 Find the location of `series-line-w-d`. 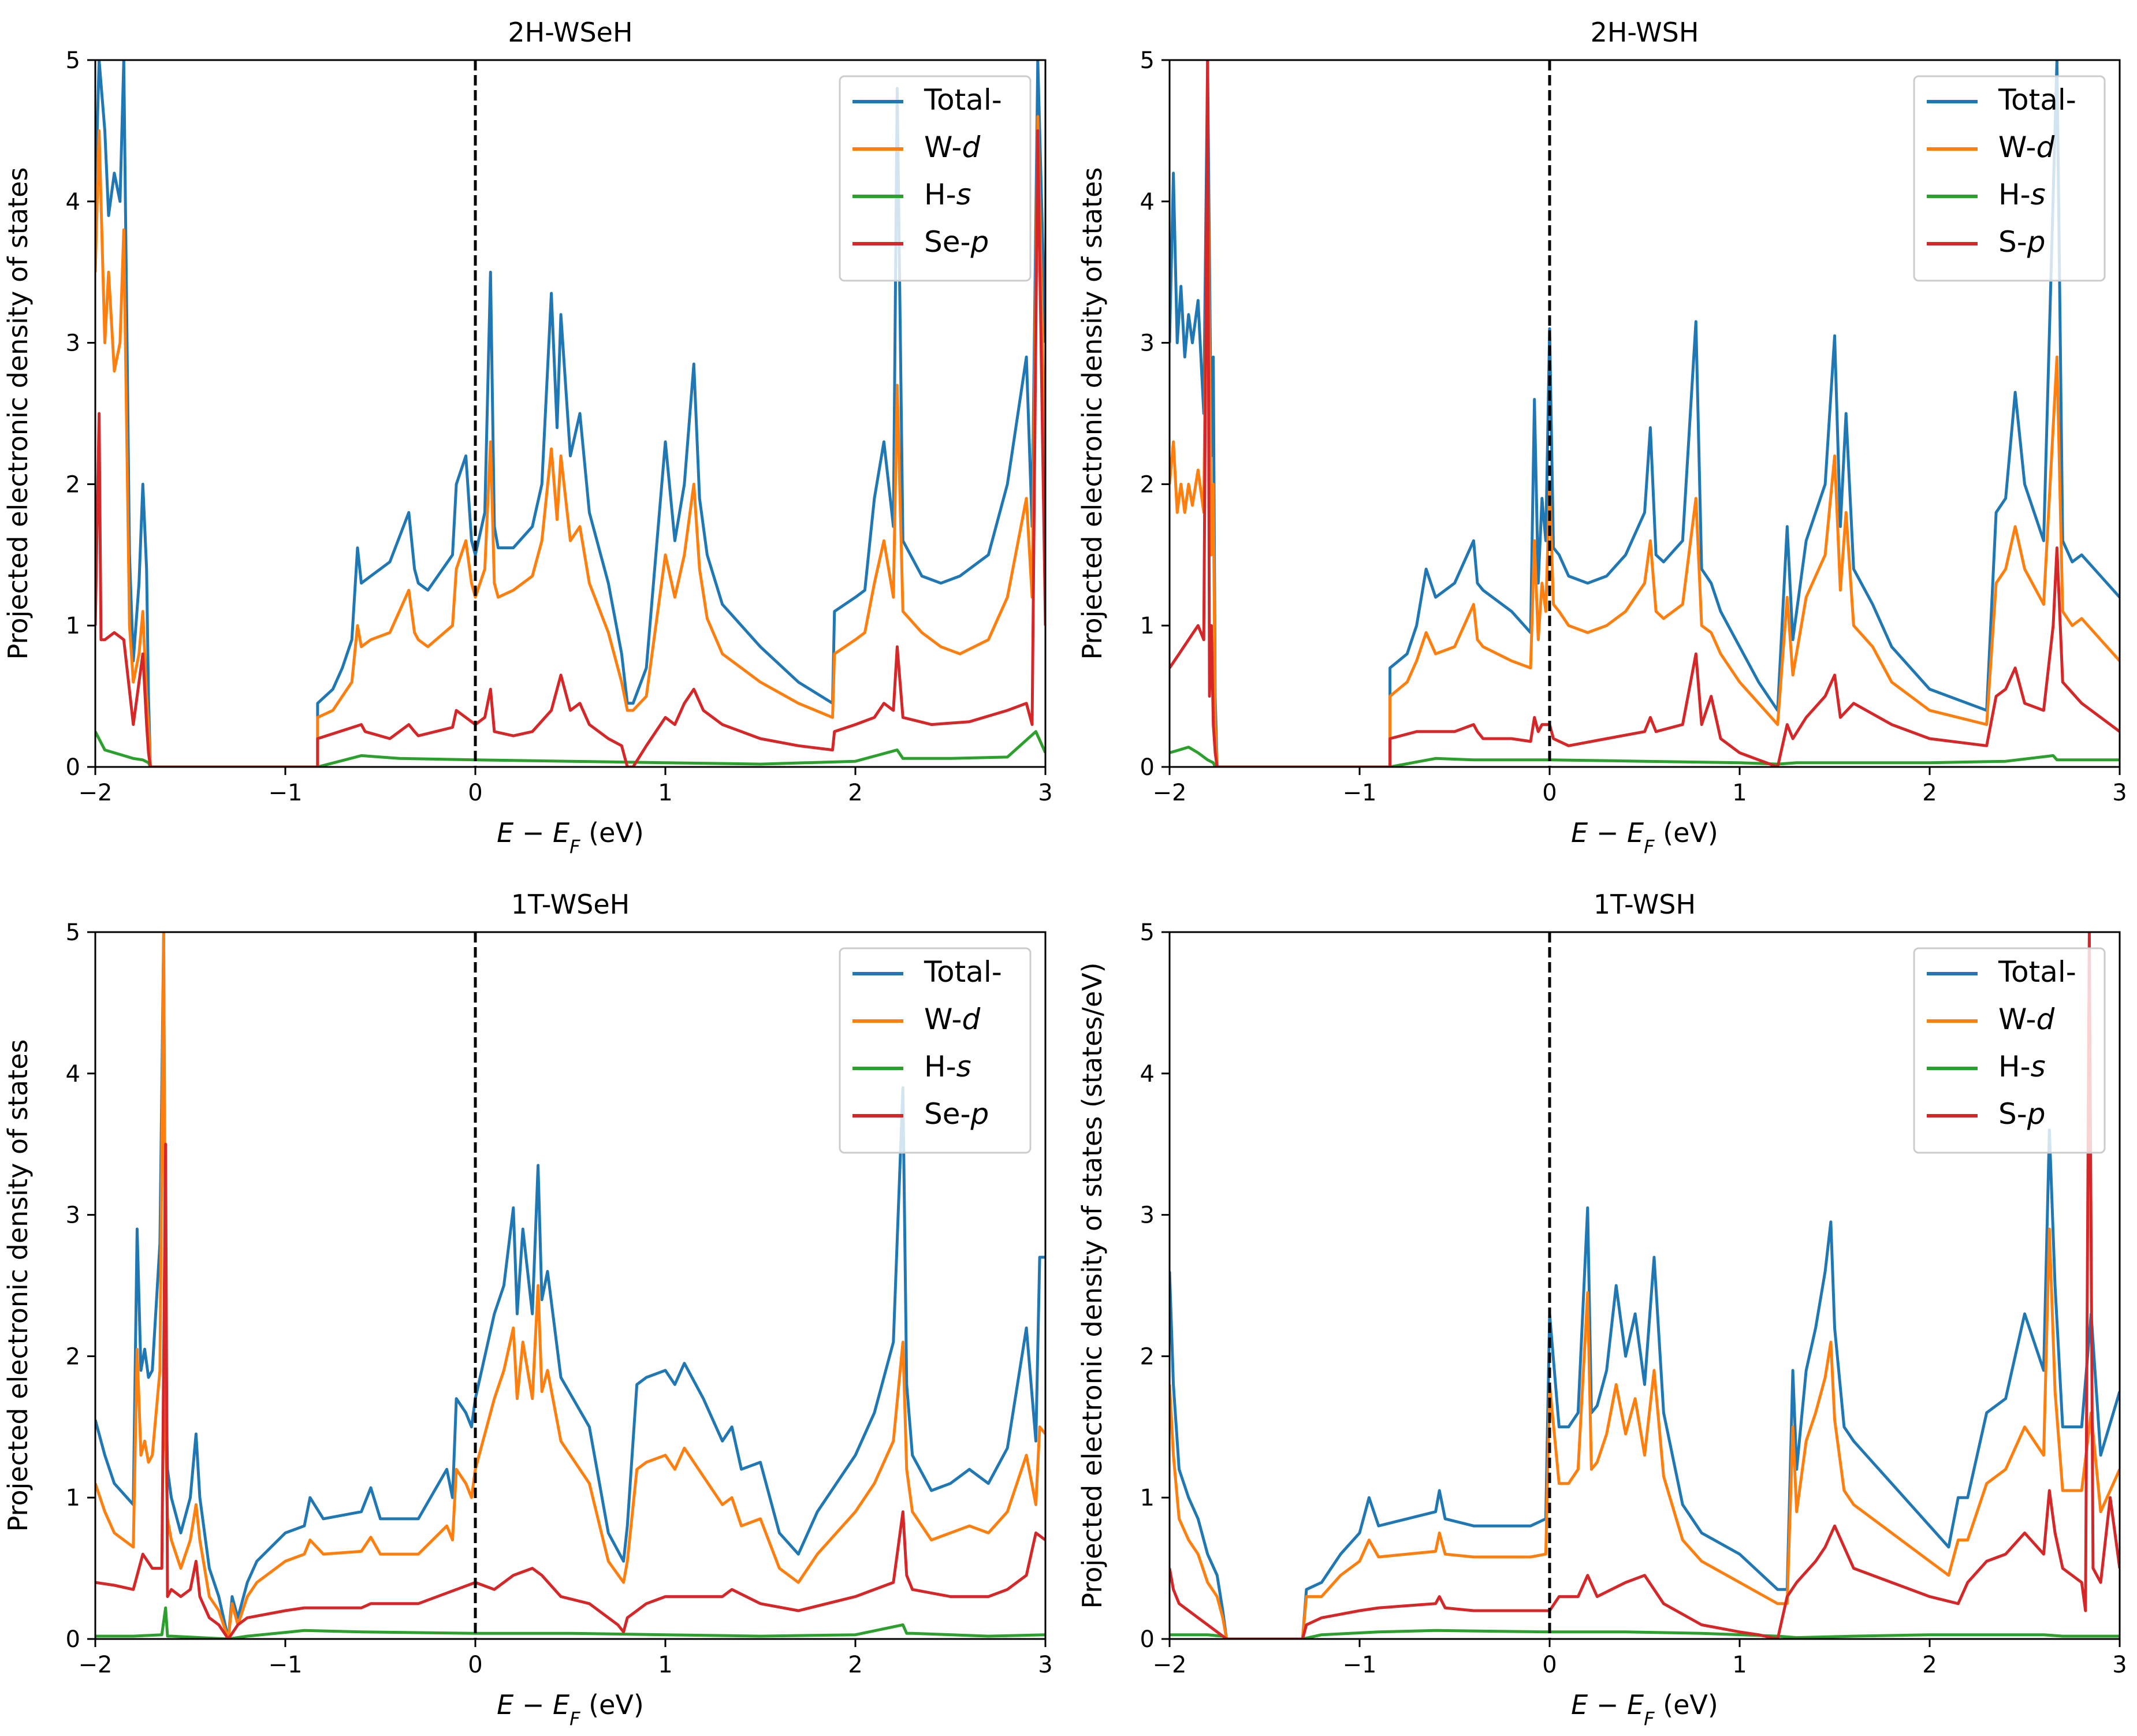

series-line-w-d is located at coordinates (1645, 1433).